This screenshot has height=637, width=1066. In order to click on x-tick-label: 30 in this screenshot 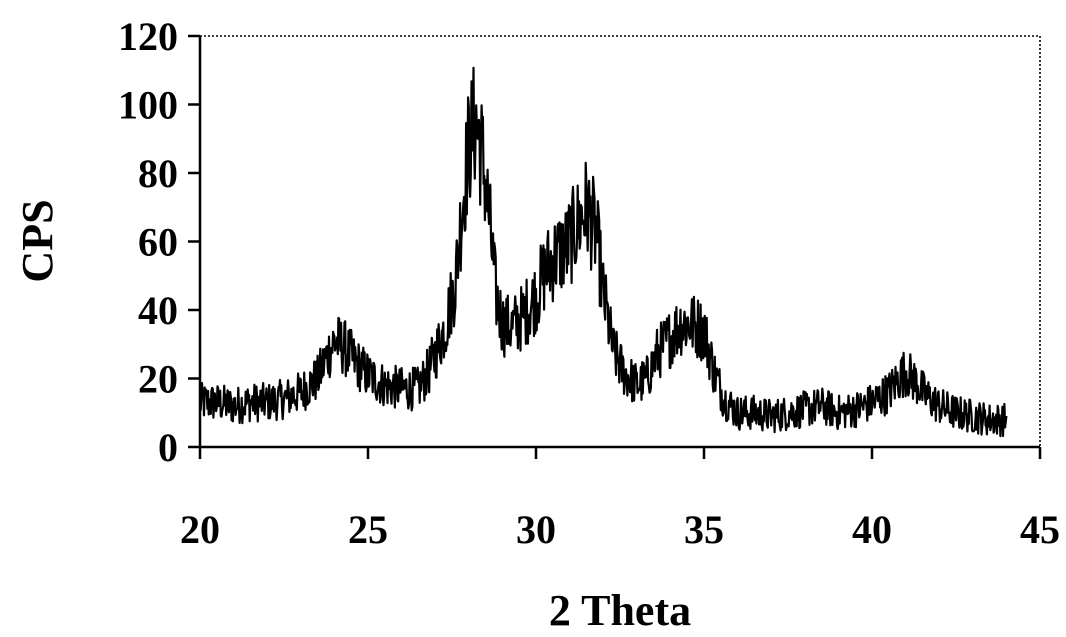, I will do `click(536, 529)`.